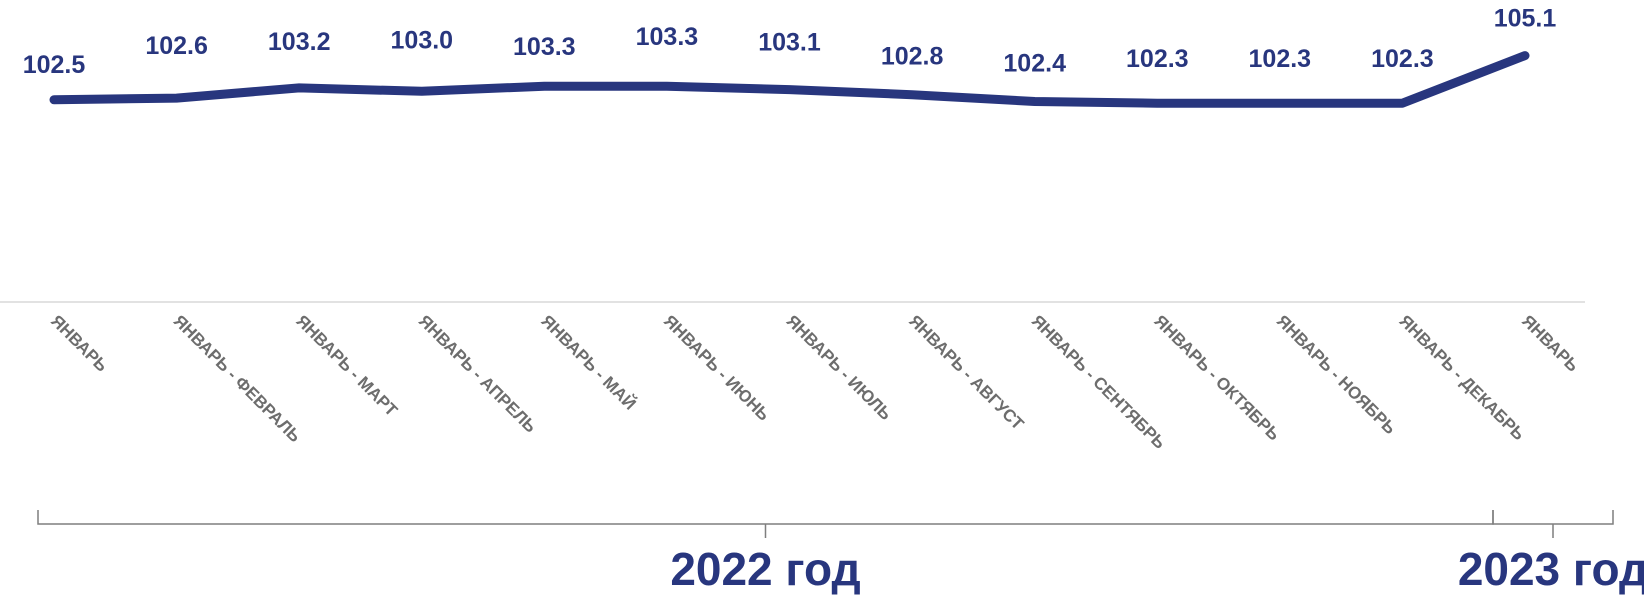  What do you see at coordinates (346, 365) in the screenshot?
I see `x-tick-label: ЯНВАРЬ - МАРТ` at bounding box center [346, 365].